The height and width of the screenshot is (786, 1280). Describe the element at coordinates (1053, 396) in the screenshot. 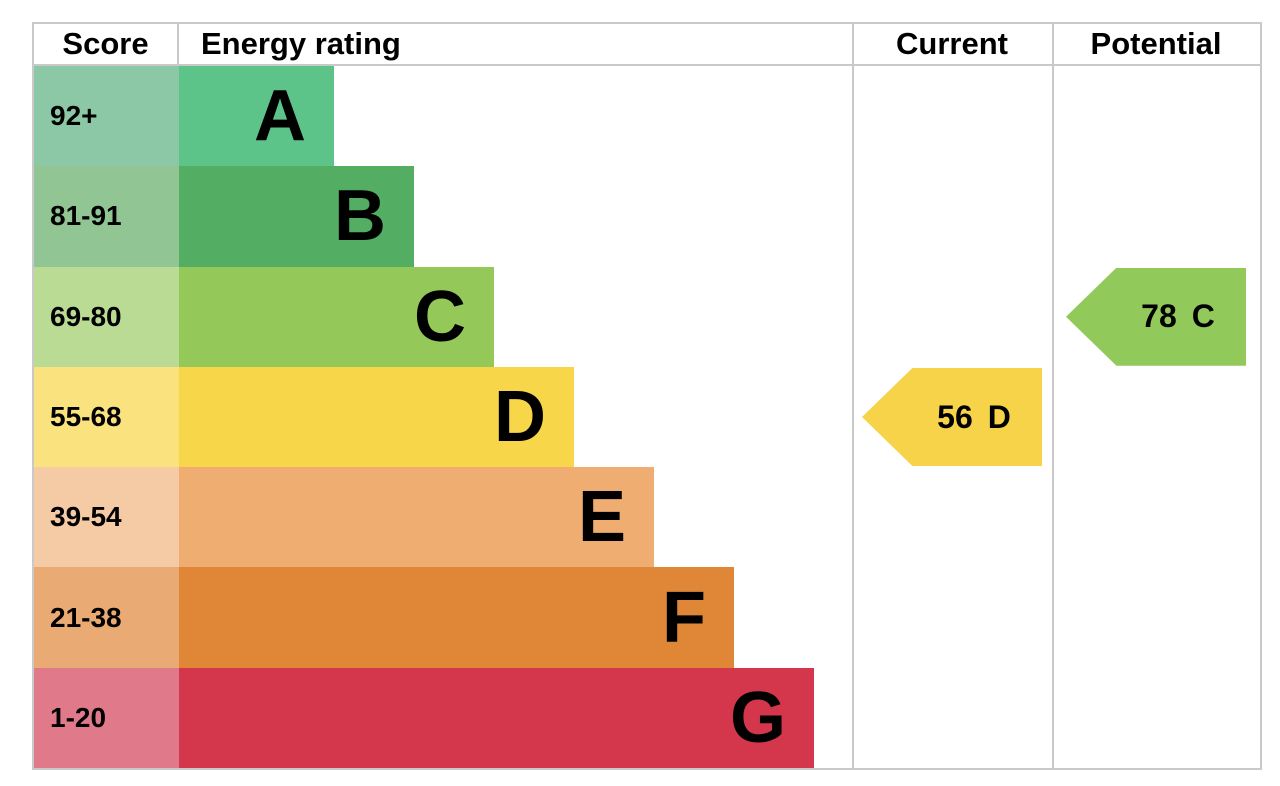

I see `divider-potential-column` at that location.